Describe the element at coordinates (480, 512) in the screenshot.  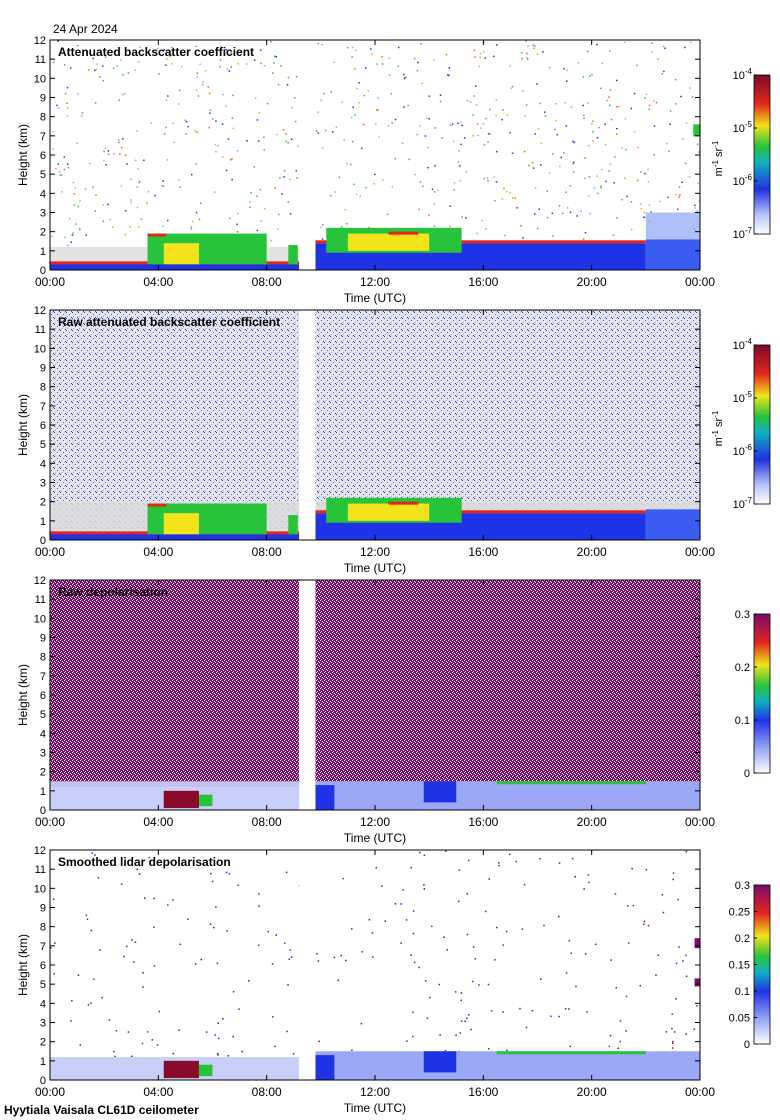
I see `boundary-layer-top` at that location.